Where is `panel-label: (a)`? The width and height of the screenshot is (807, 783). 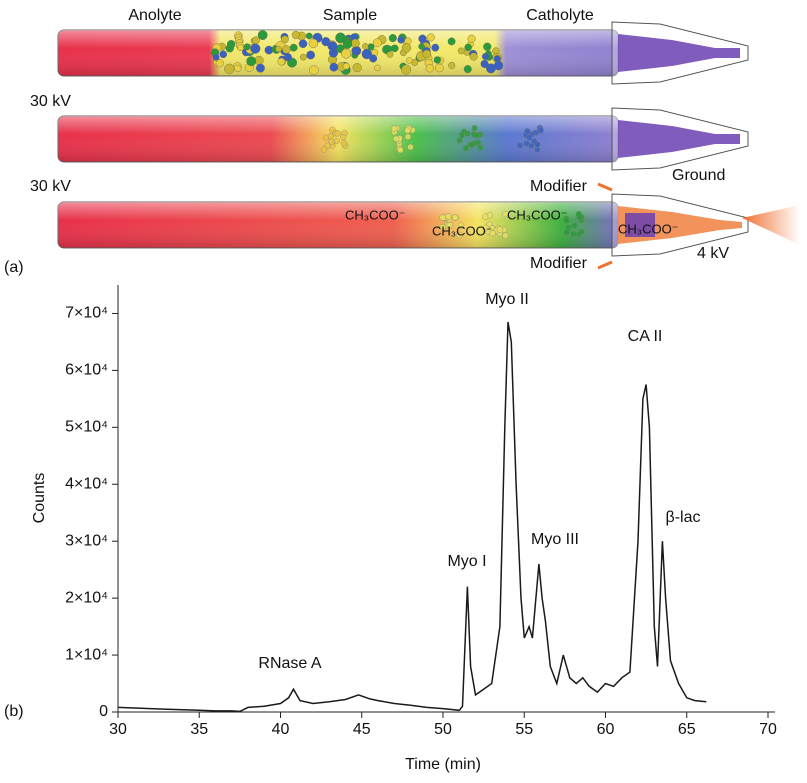
panel-label: (a) is located at coordinates (14, 267).